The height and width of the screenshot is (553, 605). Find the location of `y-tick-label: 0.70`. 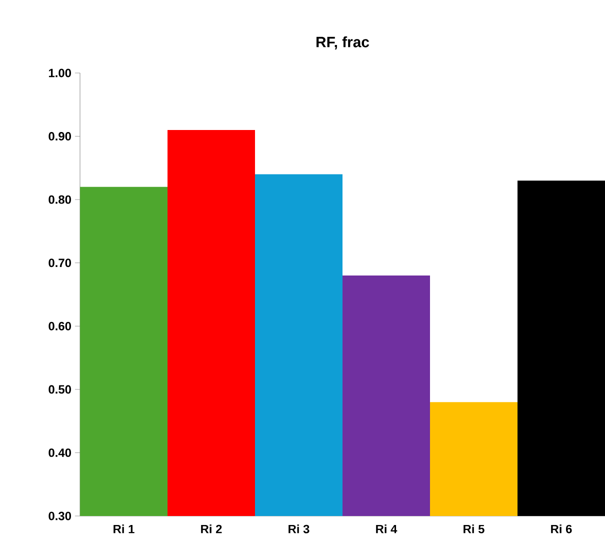

y-tick-label: 0.70 is located at coordinates (59, 263).